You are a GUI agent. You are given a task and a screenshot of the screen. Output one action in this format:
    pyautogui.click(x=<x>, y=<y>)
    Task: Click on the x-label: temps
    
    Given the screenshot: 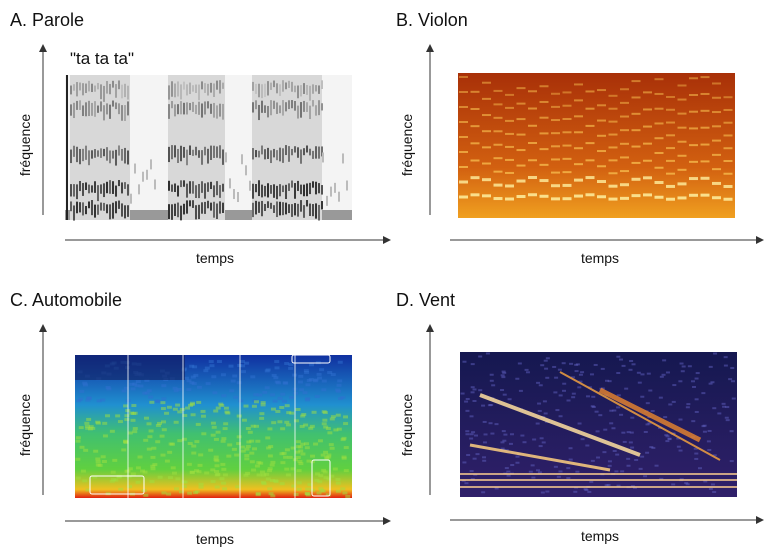 What is the action you would take?
    pyautogui.click(x=215, y=539)
    